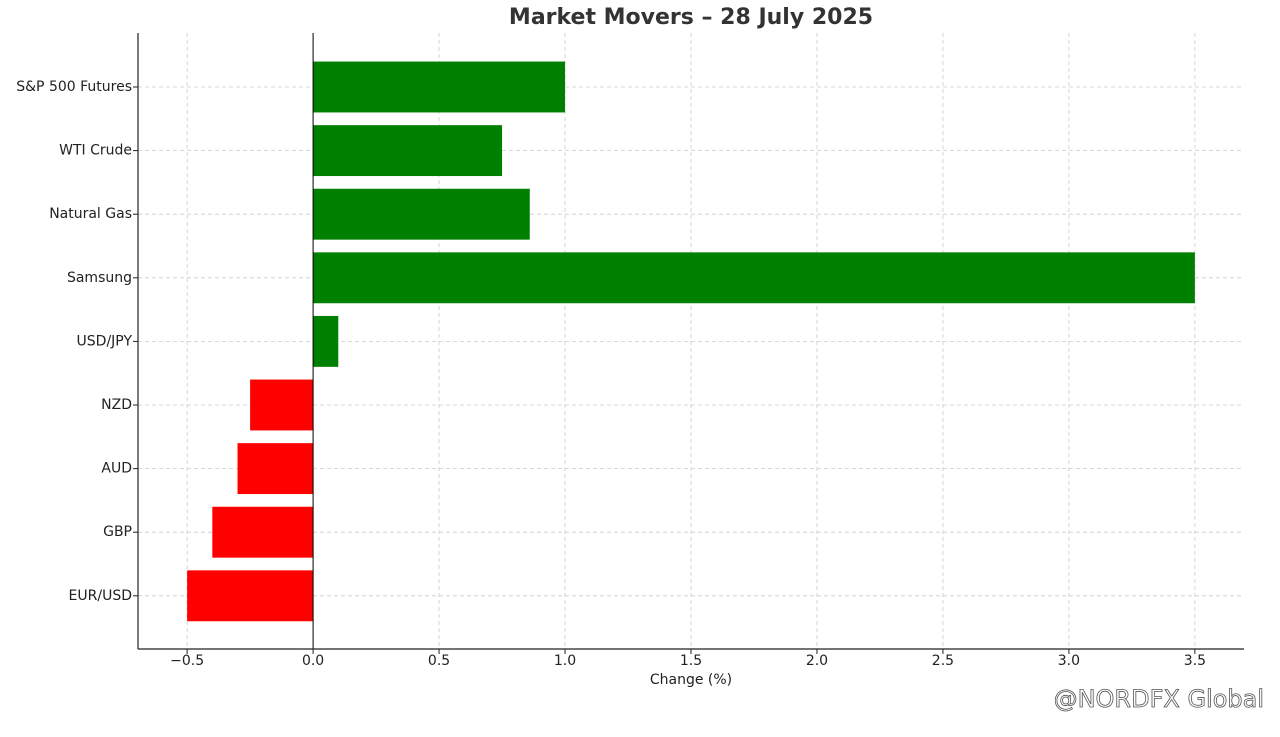 The width and height of the screenshot is (1280, 737). I want to click on x-tick-label: 3.0, so click(1069, 661).